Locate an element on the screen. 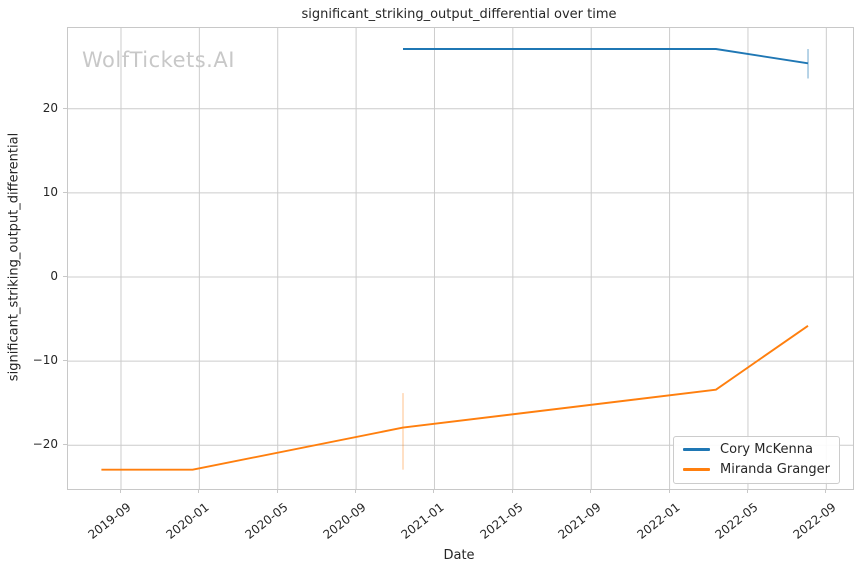 The height and width of the screenshot is (575, 855). legend-line-swatch-orange is located at coordinates (697, 469).